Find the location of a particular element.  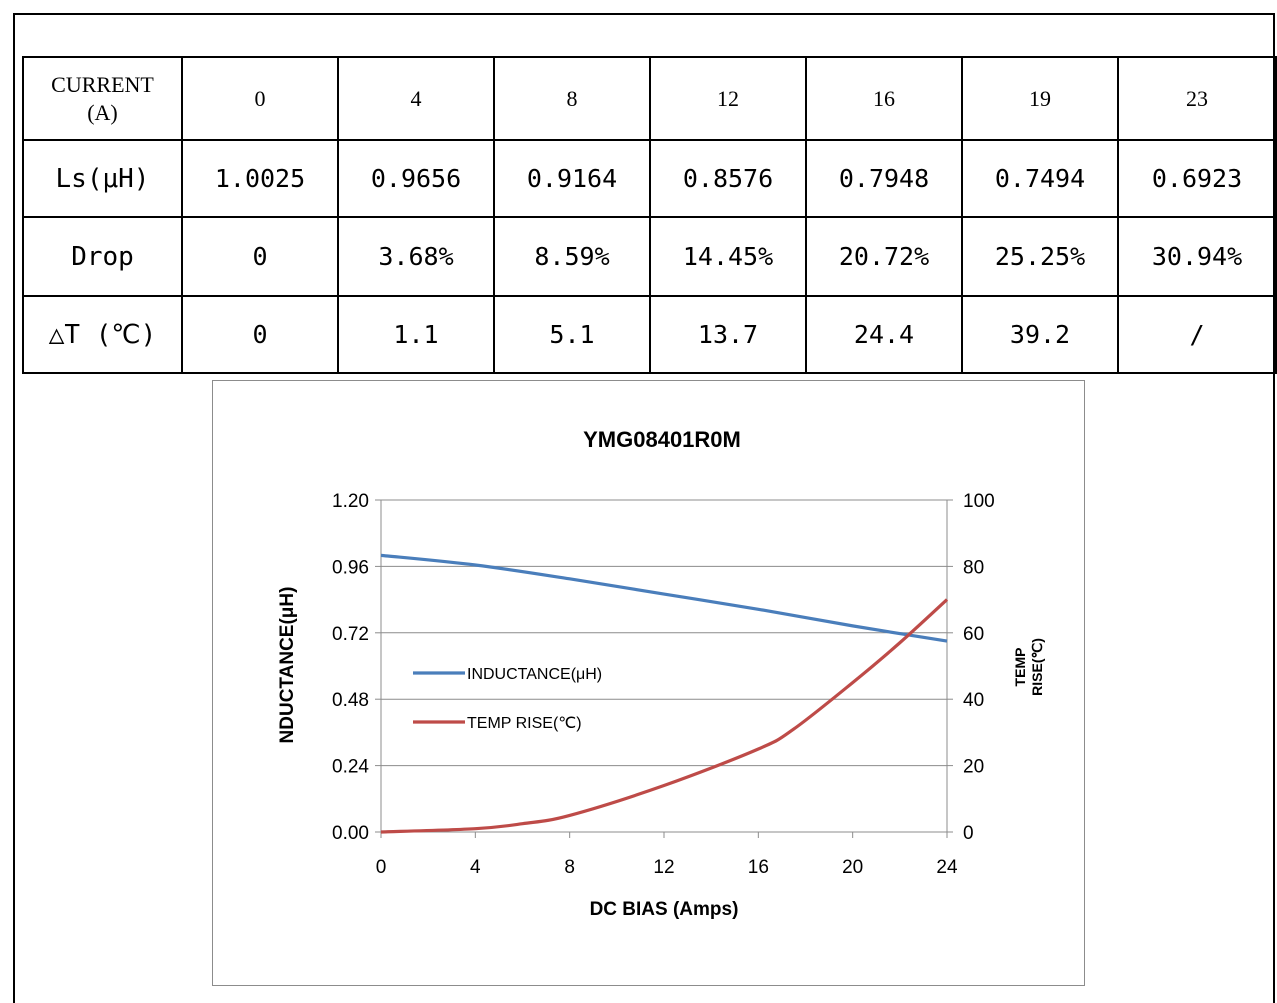

table-cell: 19 is located at coordinates (1040, 98).